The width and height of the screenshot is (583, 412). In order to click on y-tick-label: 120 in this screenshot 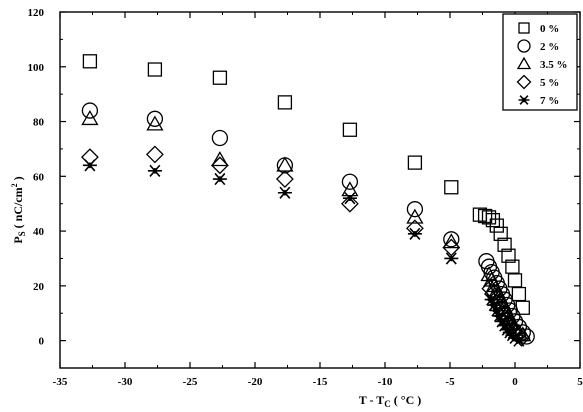, I will do `click(36, 13)`.